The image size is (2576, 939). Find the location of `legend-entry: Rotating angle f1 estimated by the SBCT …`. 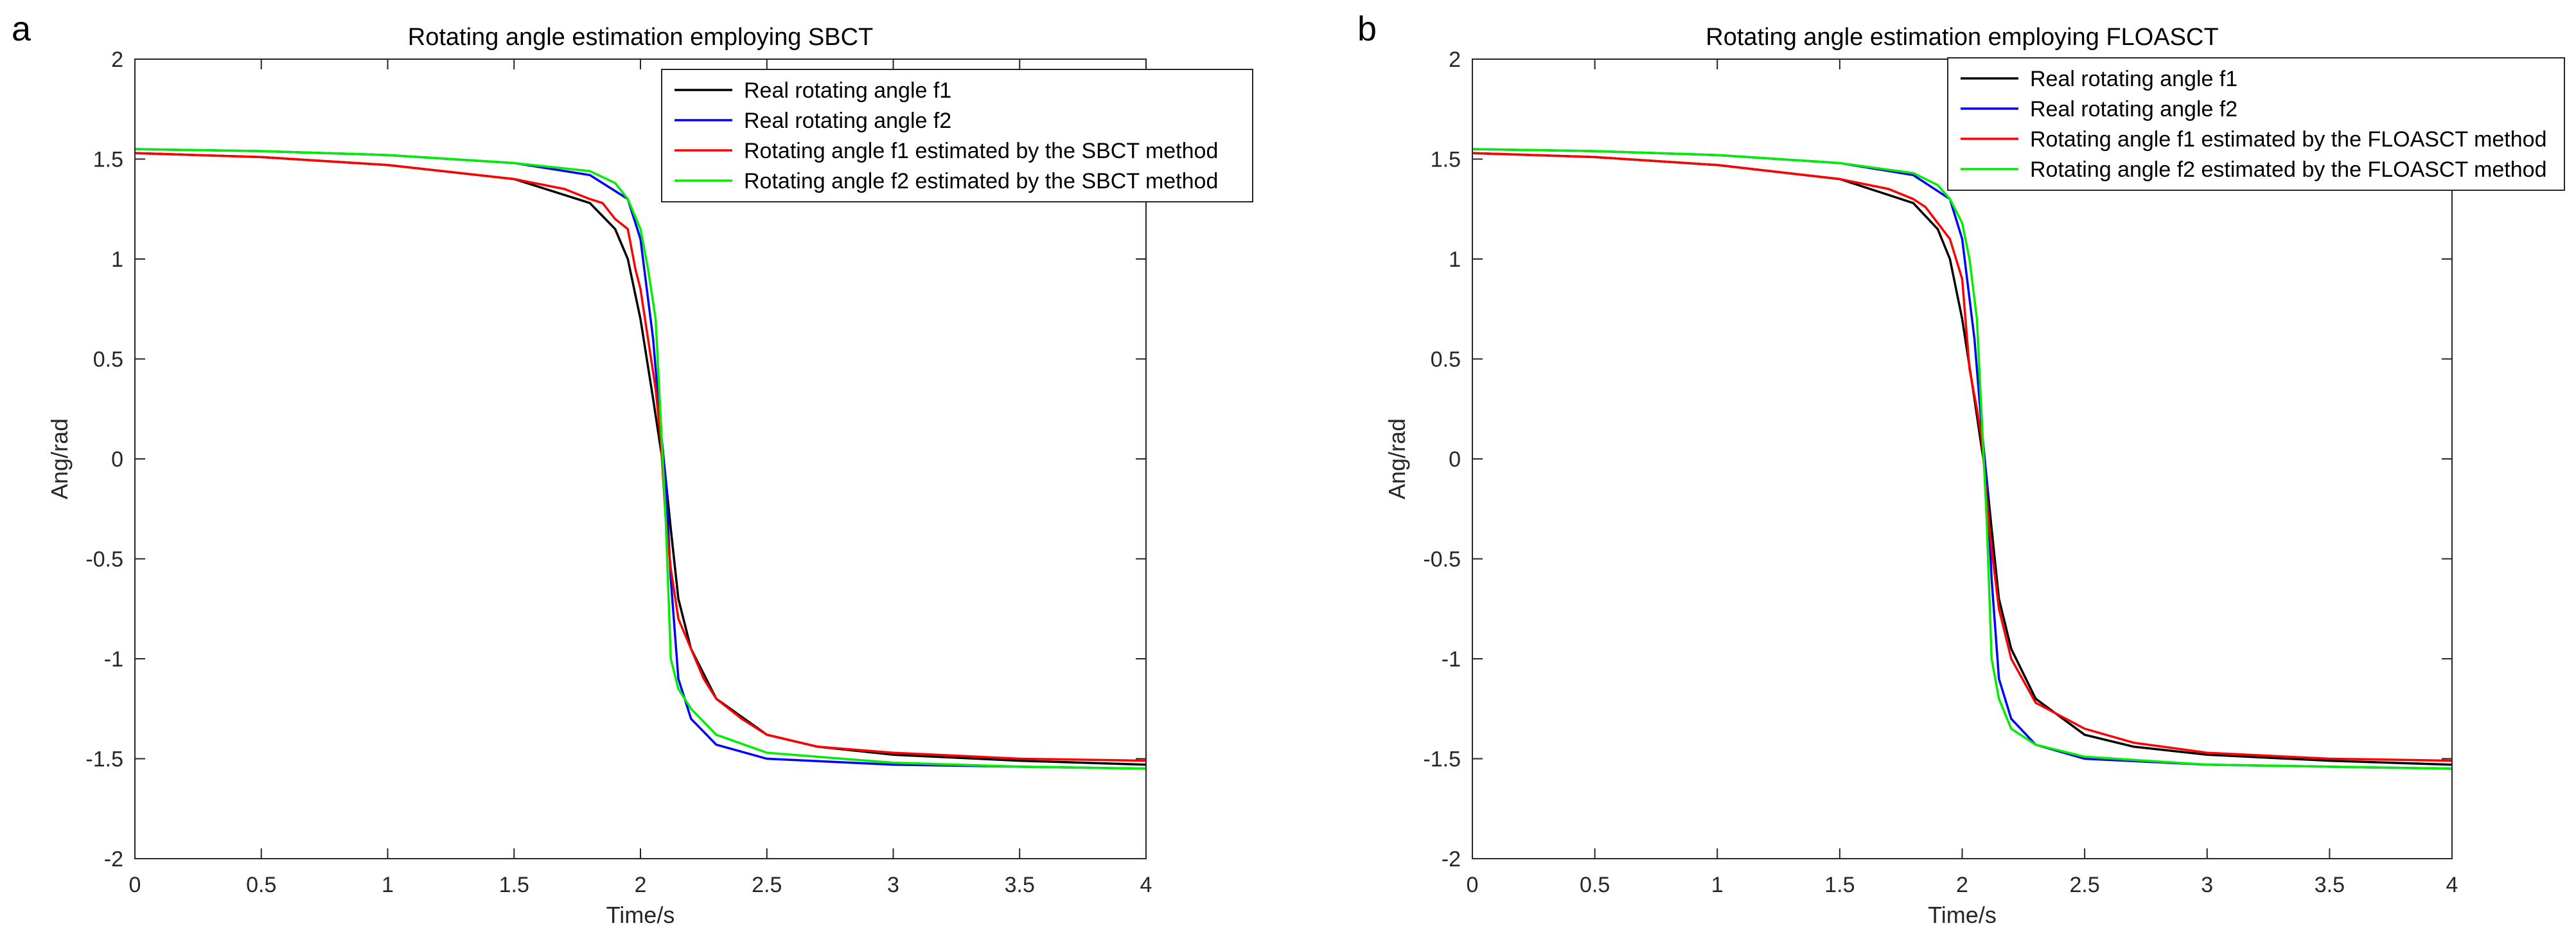

legend-entry: Rotating angle f1 estimated by the SBCT … is located at coordinates (981, 151).